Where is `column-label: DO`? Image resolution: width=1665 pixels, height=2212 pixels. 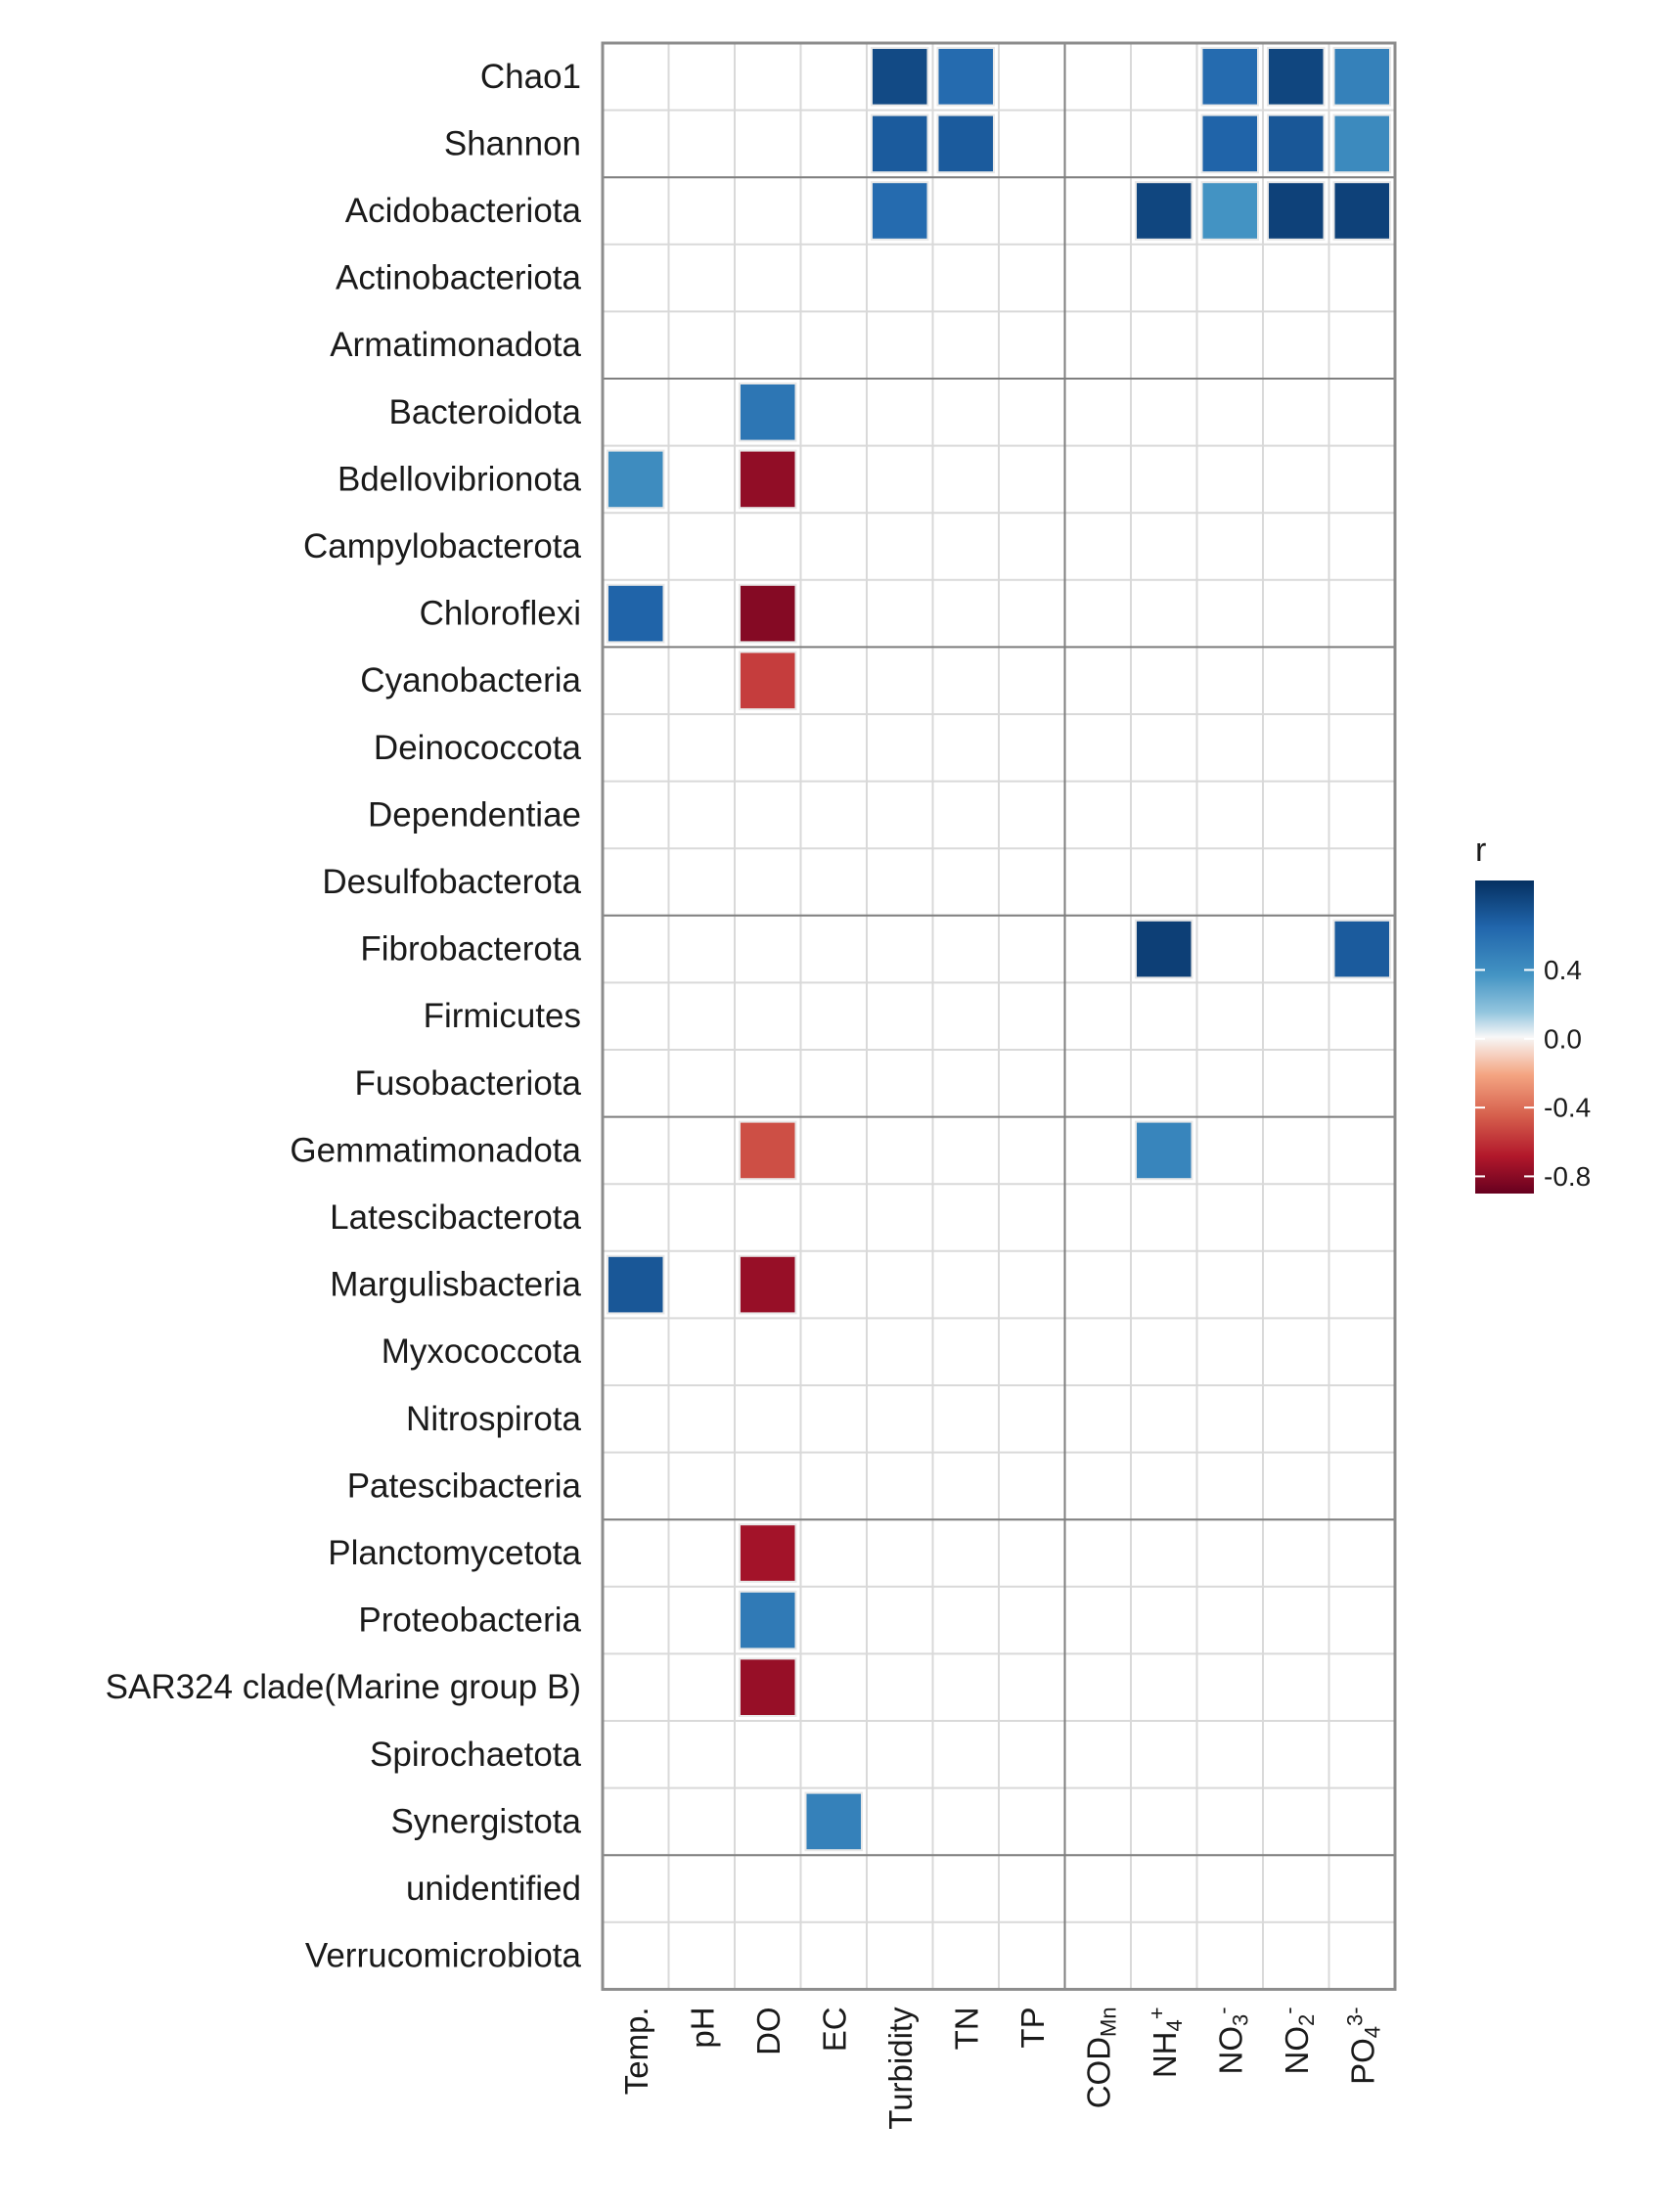
column-label: DO is located at coordinates (768, 2031).